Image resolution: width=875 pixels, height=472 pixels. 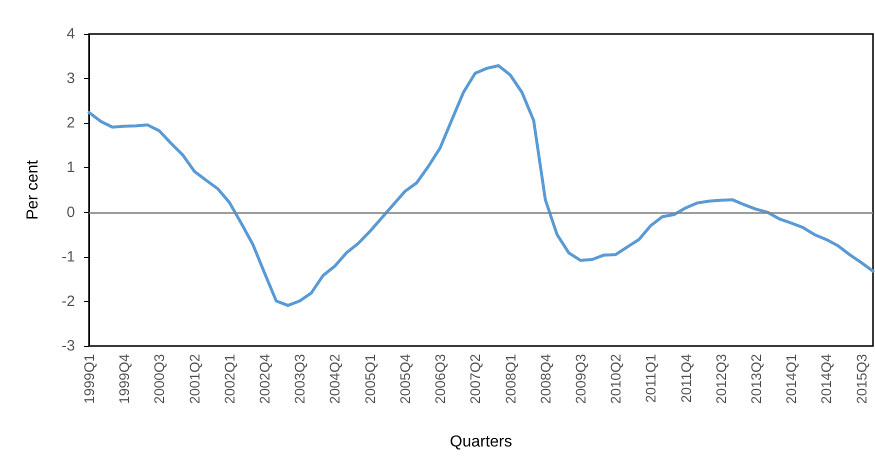 What do you see at coordinates (861, 379) in the screenshot?
I see `x-tick-label: 2015Q3` at bounding box center [861, 379].